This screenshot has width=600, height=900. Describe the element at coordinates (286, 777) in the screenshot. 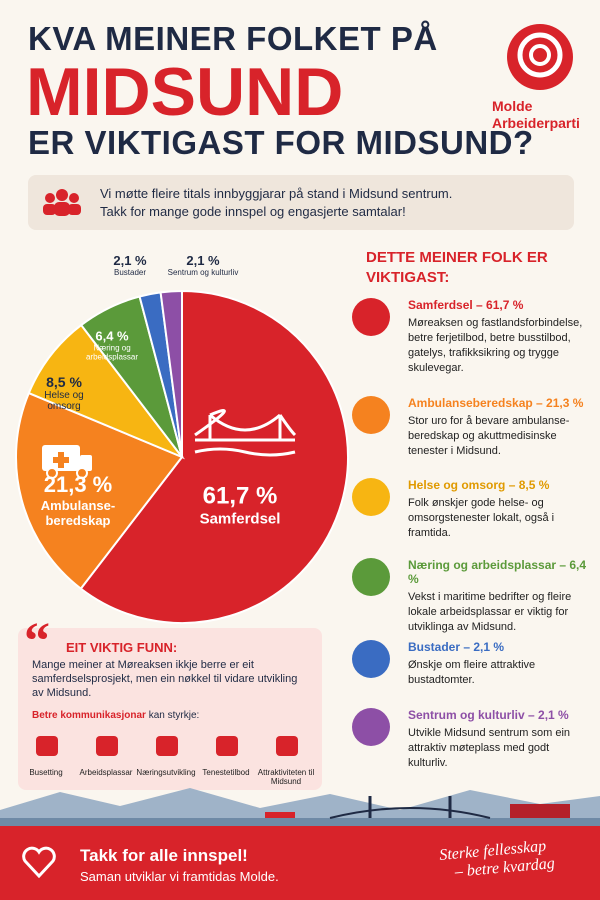

I see `benefit-label: Attraktiviteten til Midsund` at that location.